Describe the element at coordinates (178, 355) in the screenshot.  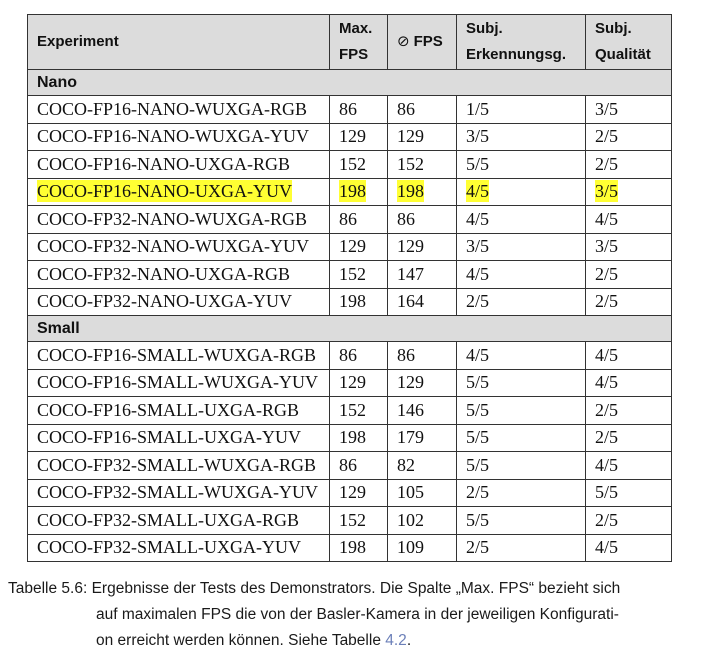
I see `cell-experiment: COCO-FP16-SMALL-WUXGA-RGB` at that location.